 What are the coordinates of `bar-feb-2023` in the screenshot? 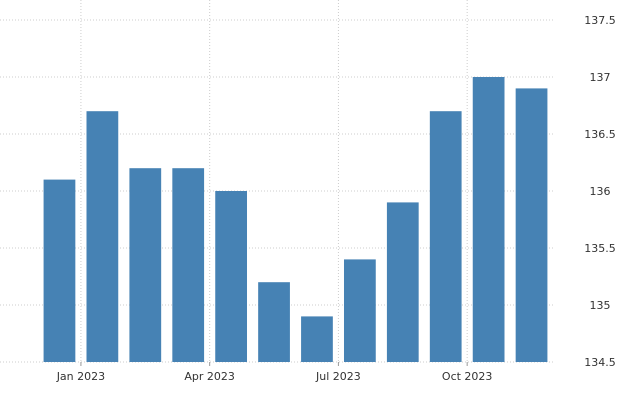 It's located at (145, 265).